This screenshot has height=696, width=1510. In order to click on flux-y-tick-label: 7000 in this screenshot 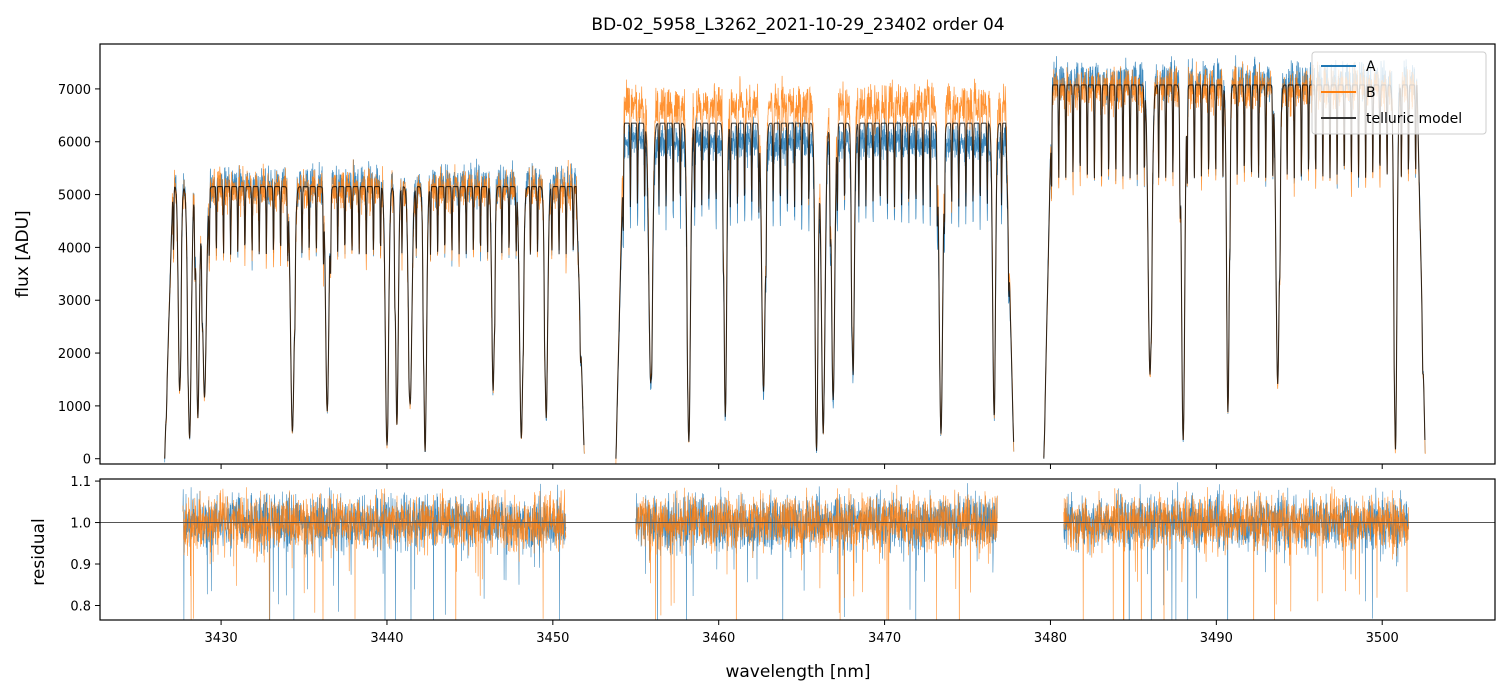, I will do `click(74, 90)`.